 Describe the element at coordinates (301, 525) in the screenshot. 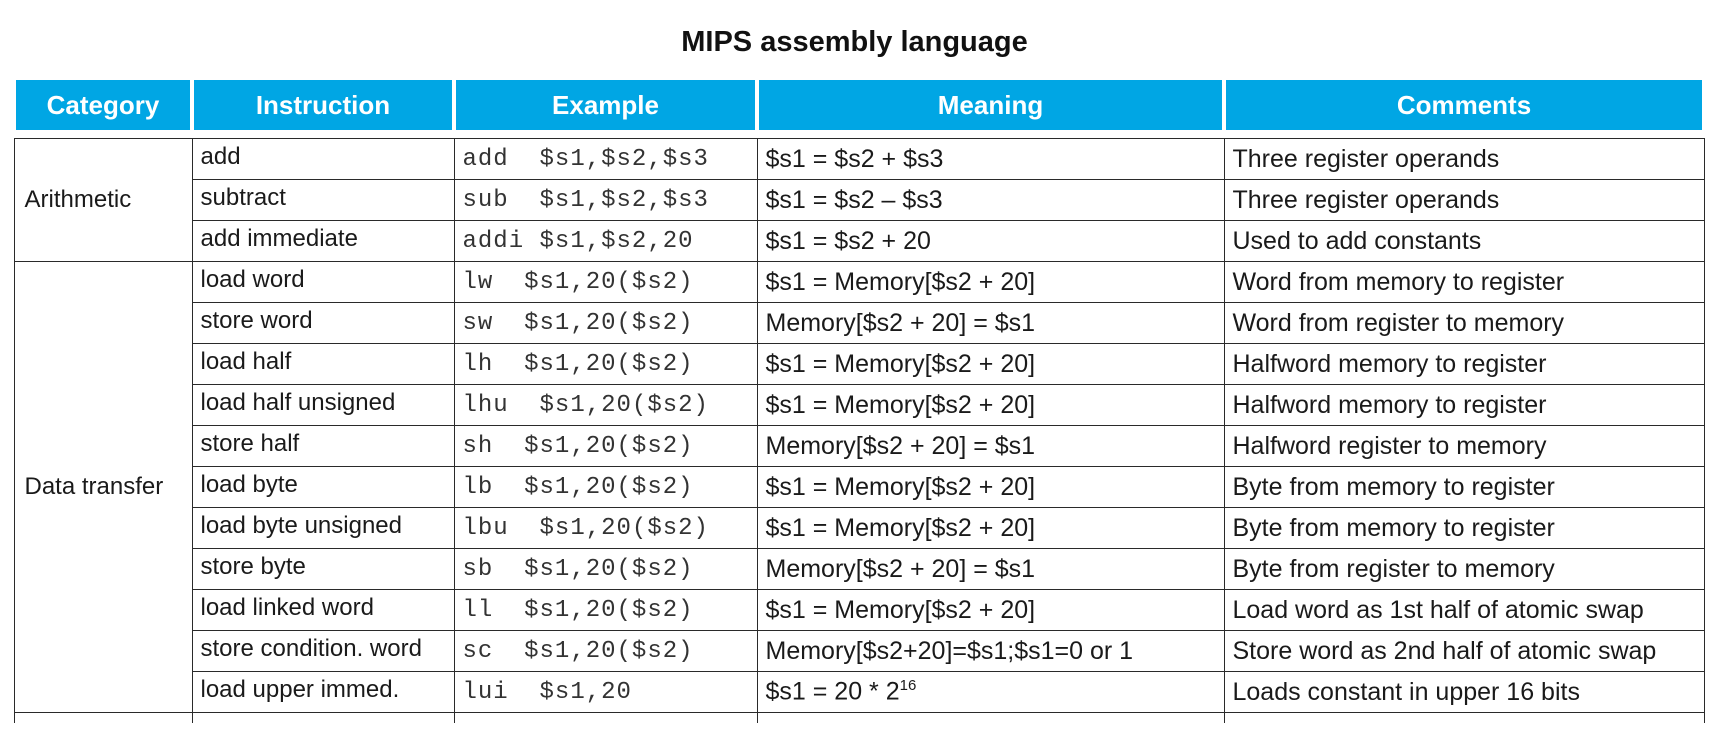

I see `instruction-cell-text: load byte unsigned` at that location.